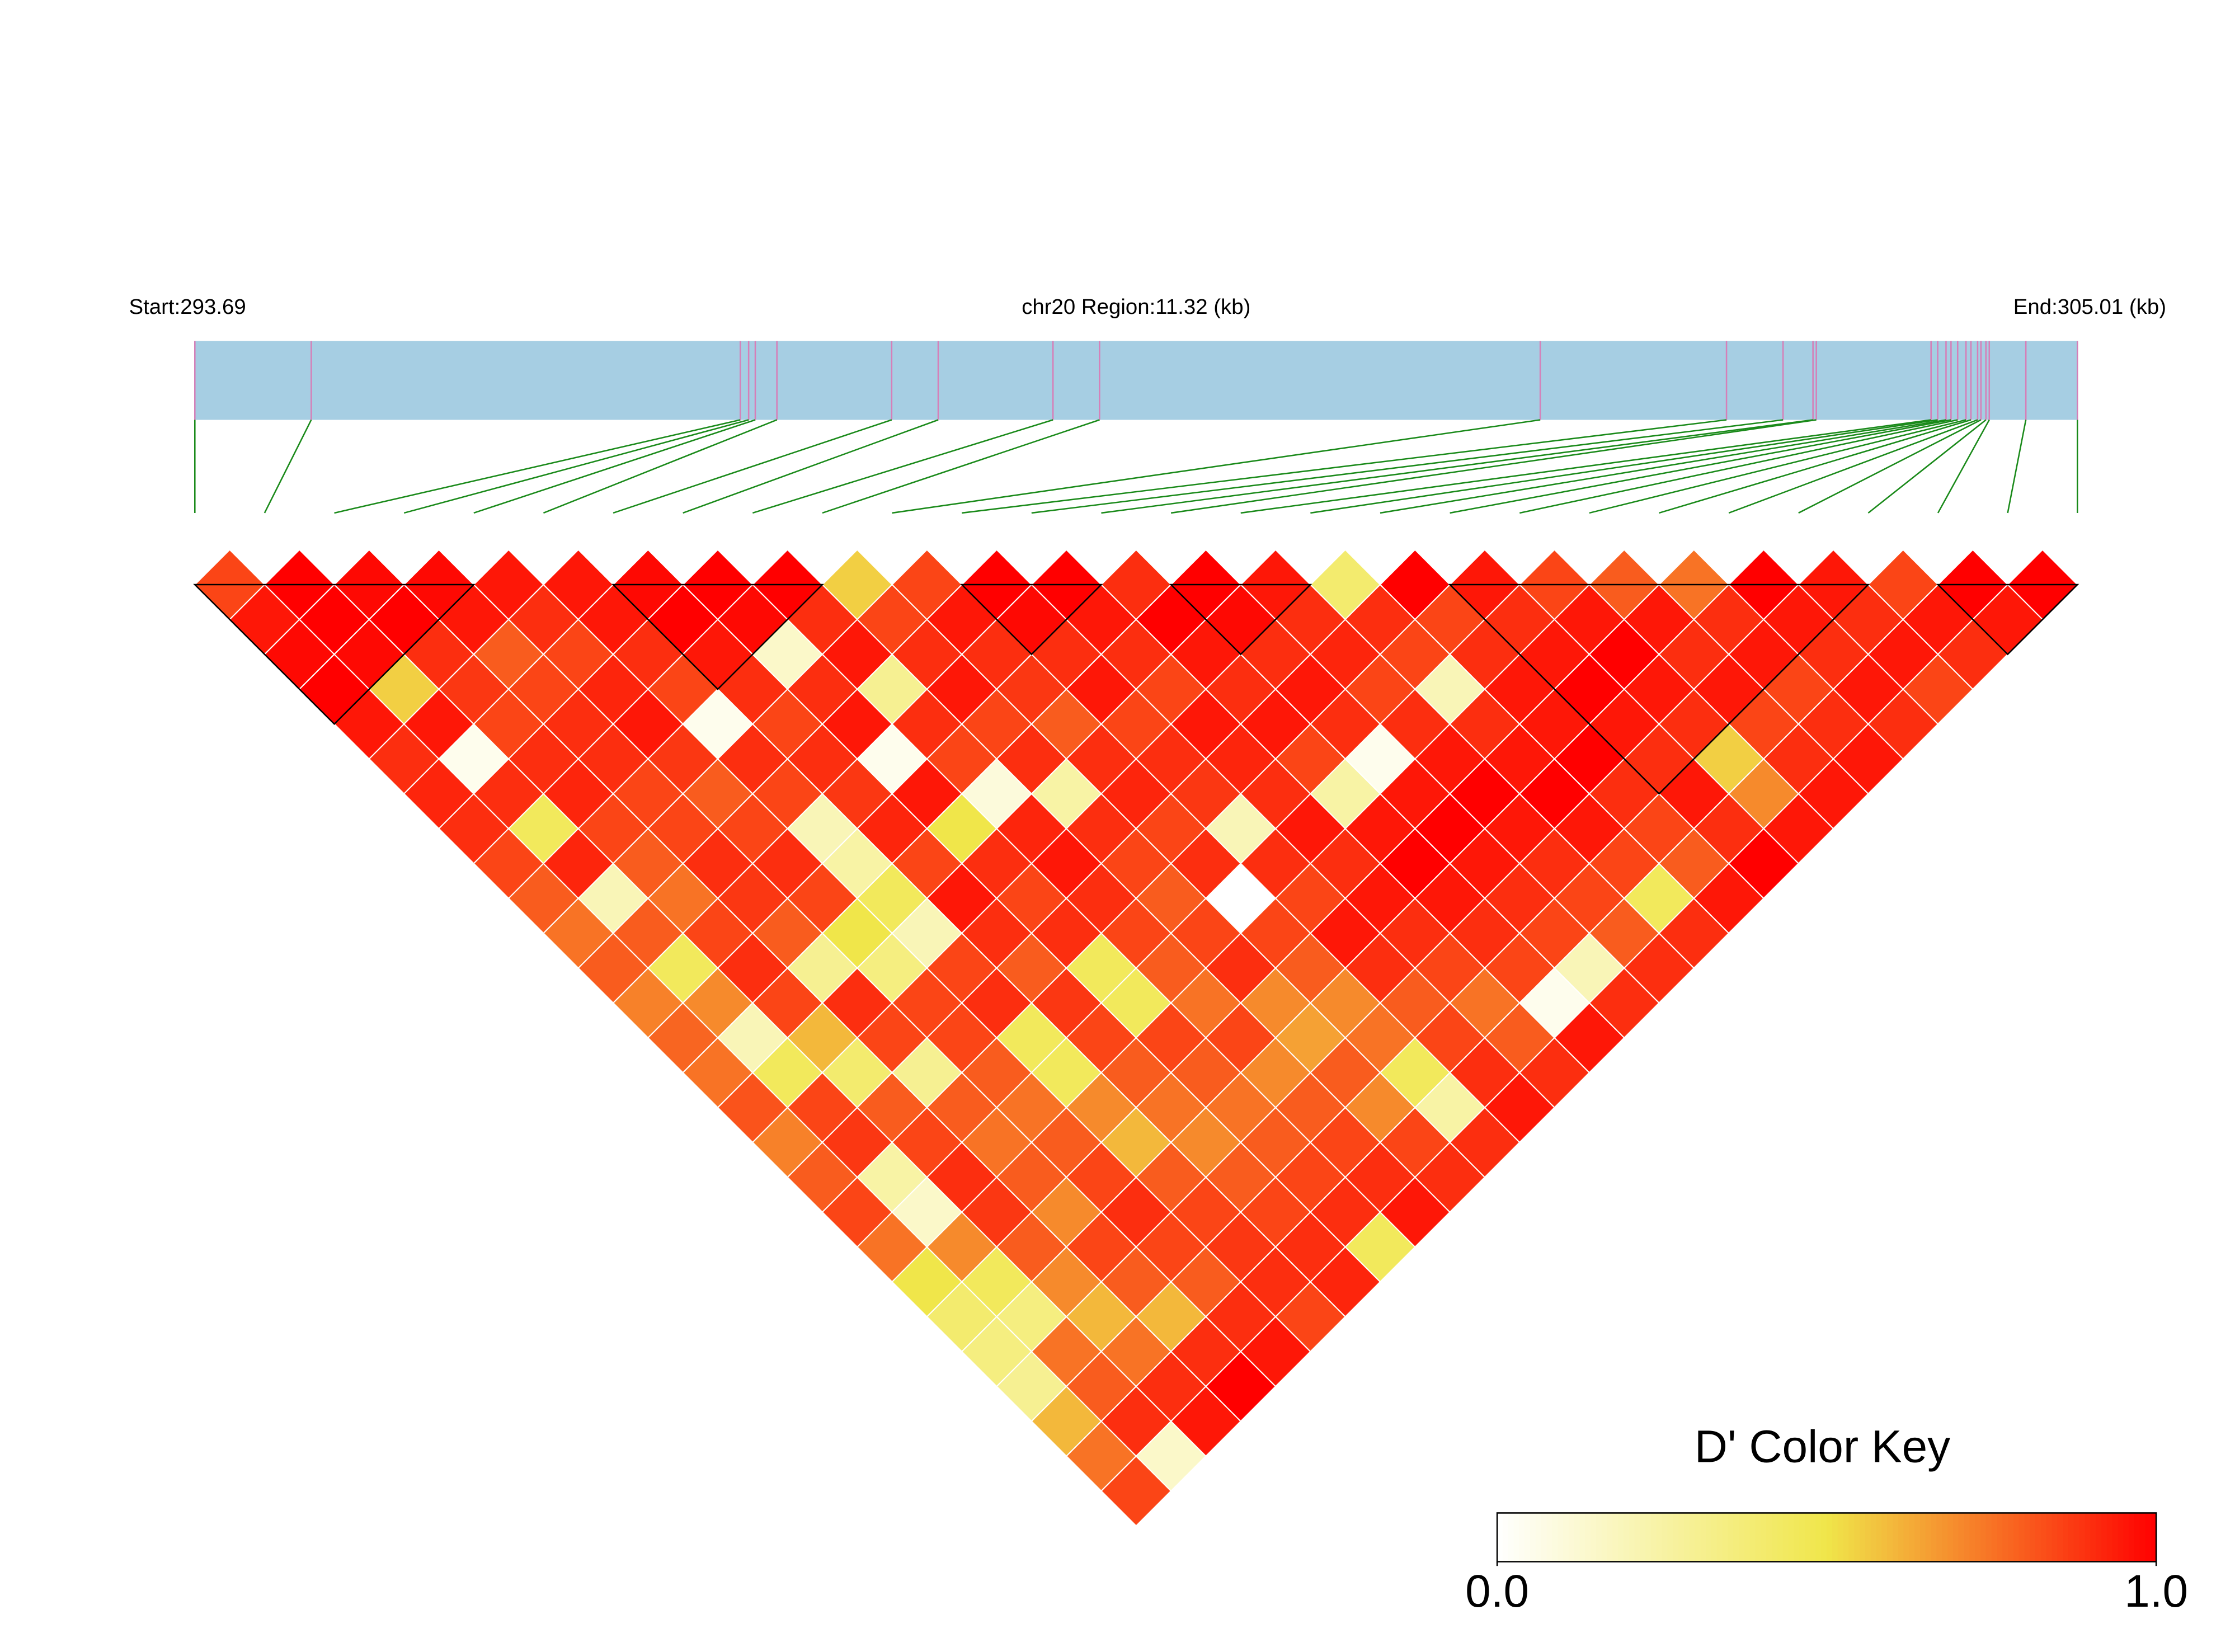 Image resolution: width=2235 pixels, height=1652 pixels. Describe the element at coordinates (1136, 381) in the screenshot. I see `region-track` at that location.